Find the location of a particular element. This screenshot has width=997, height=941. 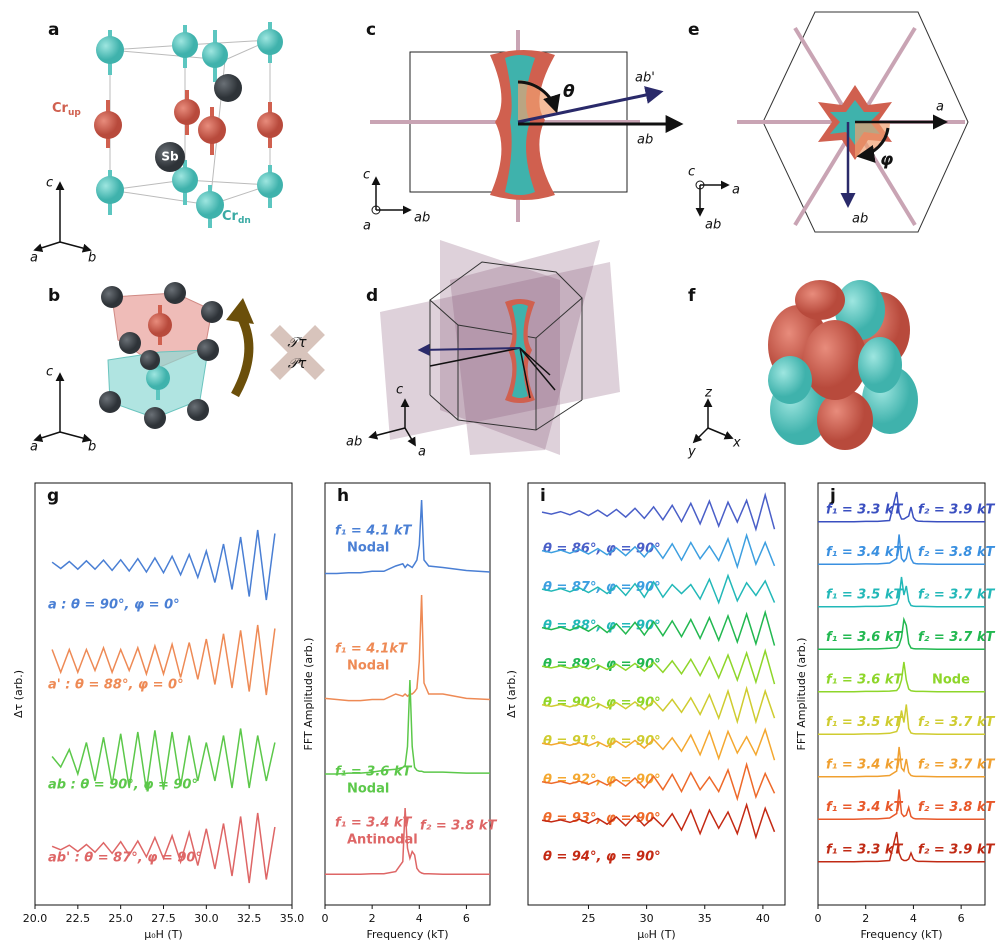

x-tick-label: 2 is located at coordinates (372, 918).